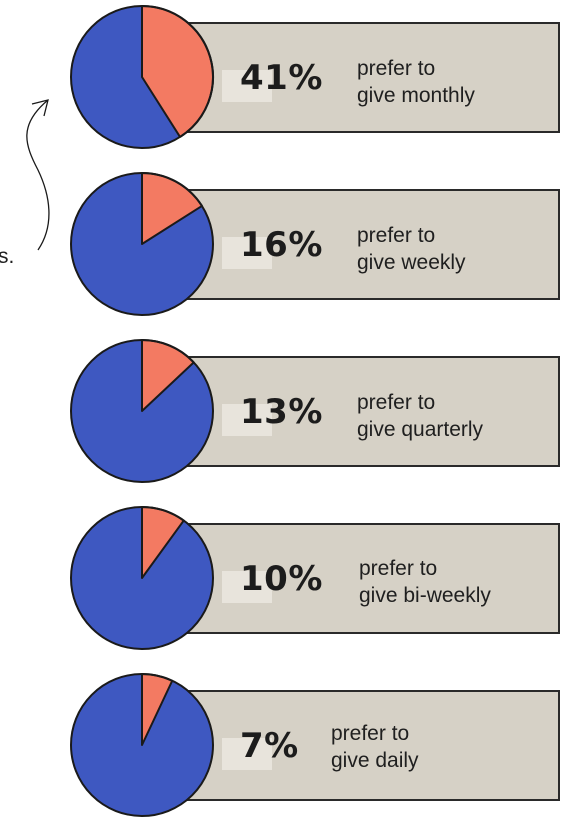 This screenshot has width=565, height=818. Describe the element at coordinates (7, 256) in the screenshot. I see `side-caption: s.` at that location.